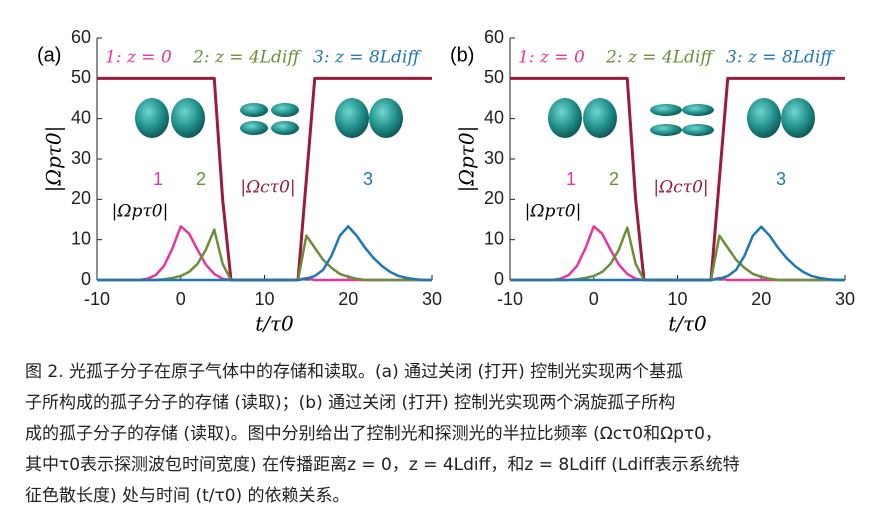 This screenshot has height=532, width=894. I want to click on panel-label: (b), so click(462, 55).